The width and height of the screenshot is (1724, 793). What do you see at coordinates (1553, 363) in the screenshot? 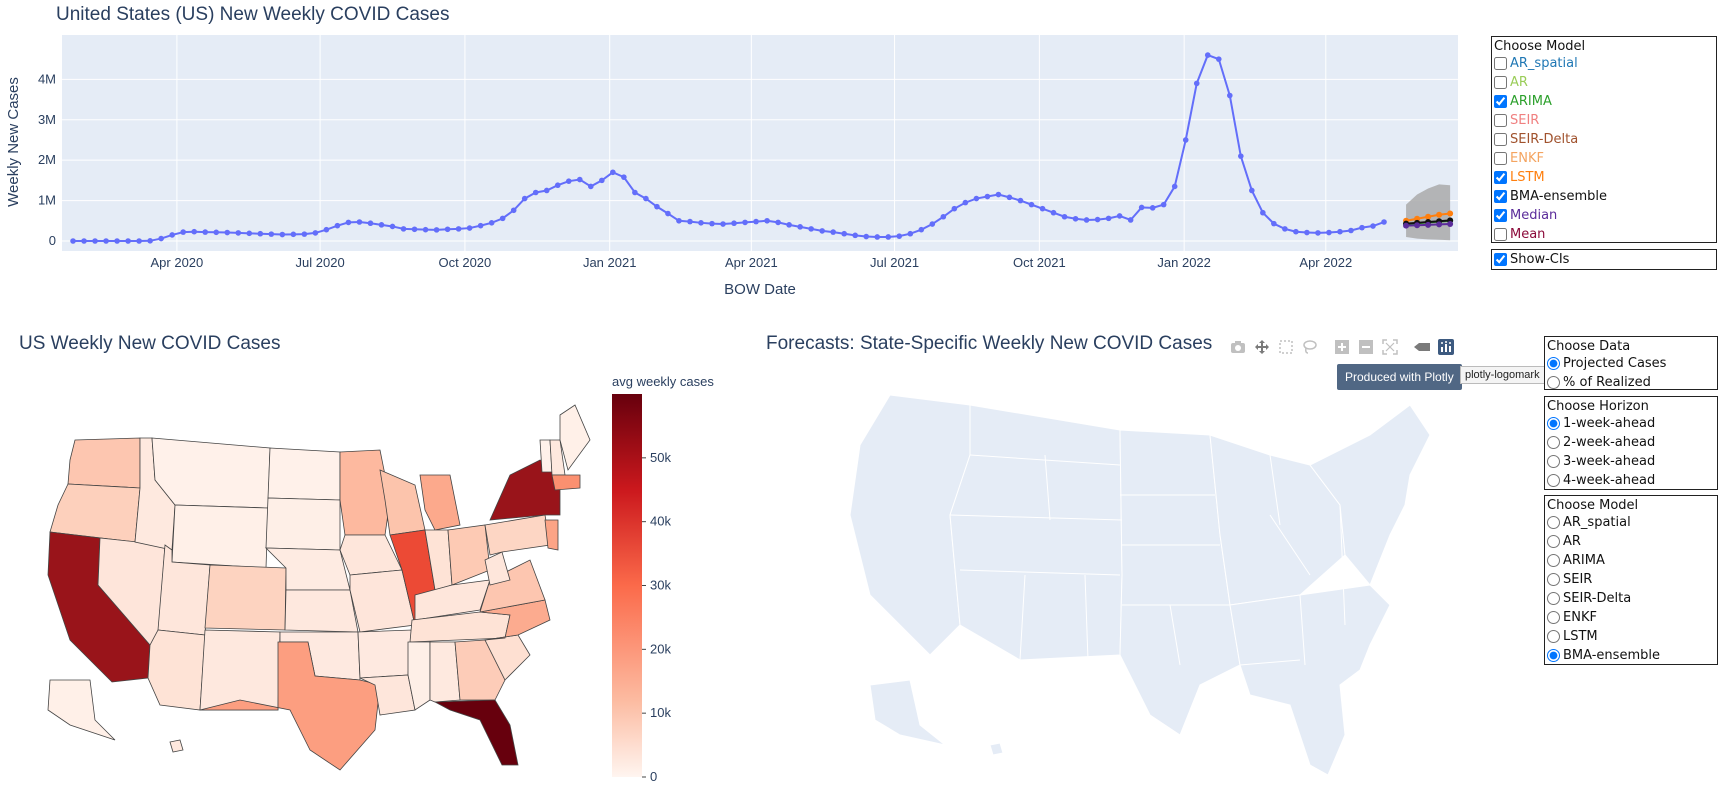
I see `data-radio` at bounding box center [1553, 363].